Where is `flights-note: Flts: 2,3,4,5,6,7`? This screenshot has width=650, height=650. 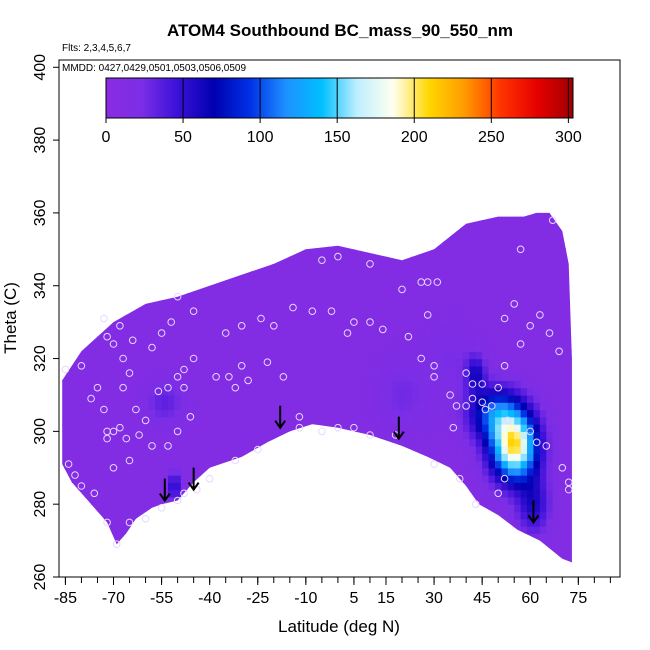
flights-note: Flts: 2,3,4,5,6,7 is located at coordinates (96, 48).